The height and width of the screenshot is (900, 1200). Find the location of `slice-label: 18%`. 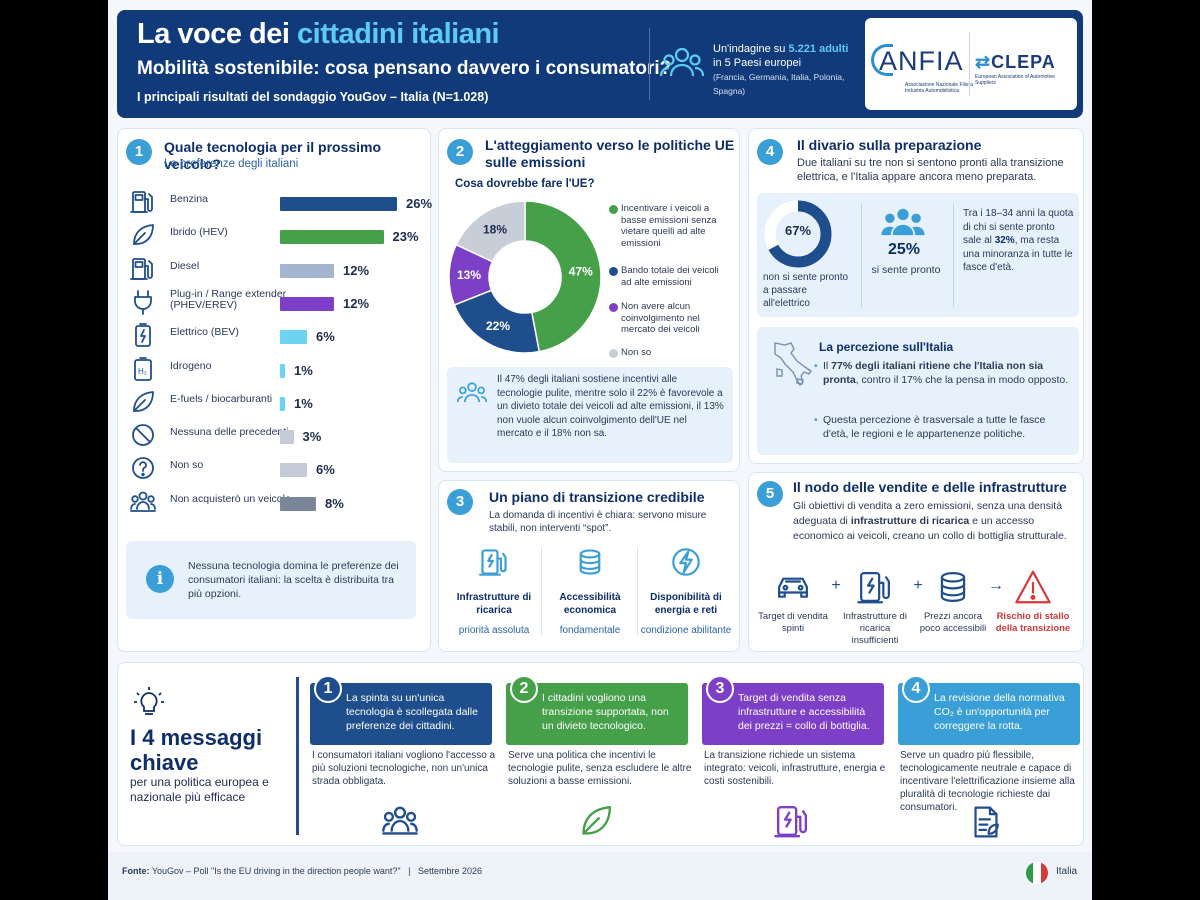

slice-label: 18% is located at coordinates (495, 230).